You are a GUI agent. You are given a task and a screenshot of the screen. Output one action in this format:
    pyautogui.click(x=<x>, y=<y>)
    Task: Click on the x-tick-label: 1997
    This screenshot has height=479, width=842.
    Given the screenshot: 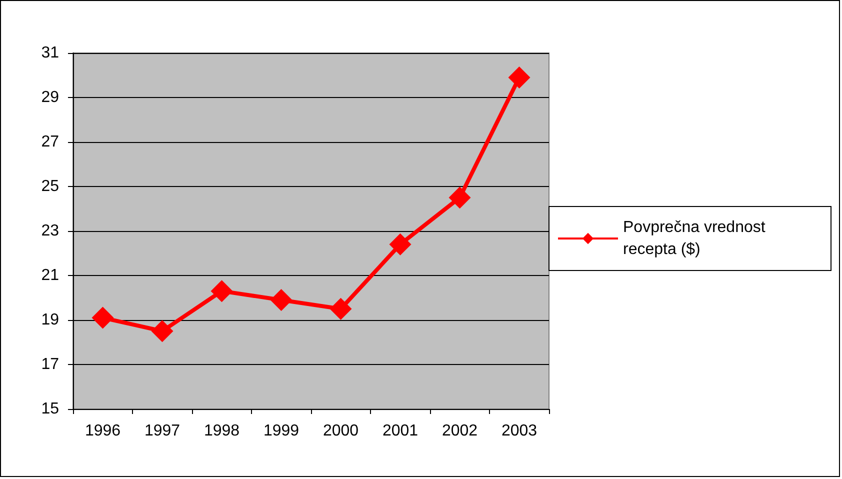 What is the action you would take?
    pyautogui.click(x=162, y=431)
    